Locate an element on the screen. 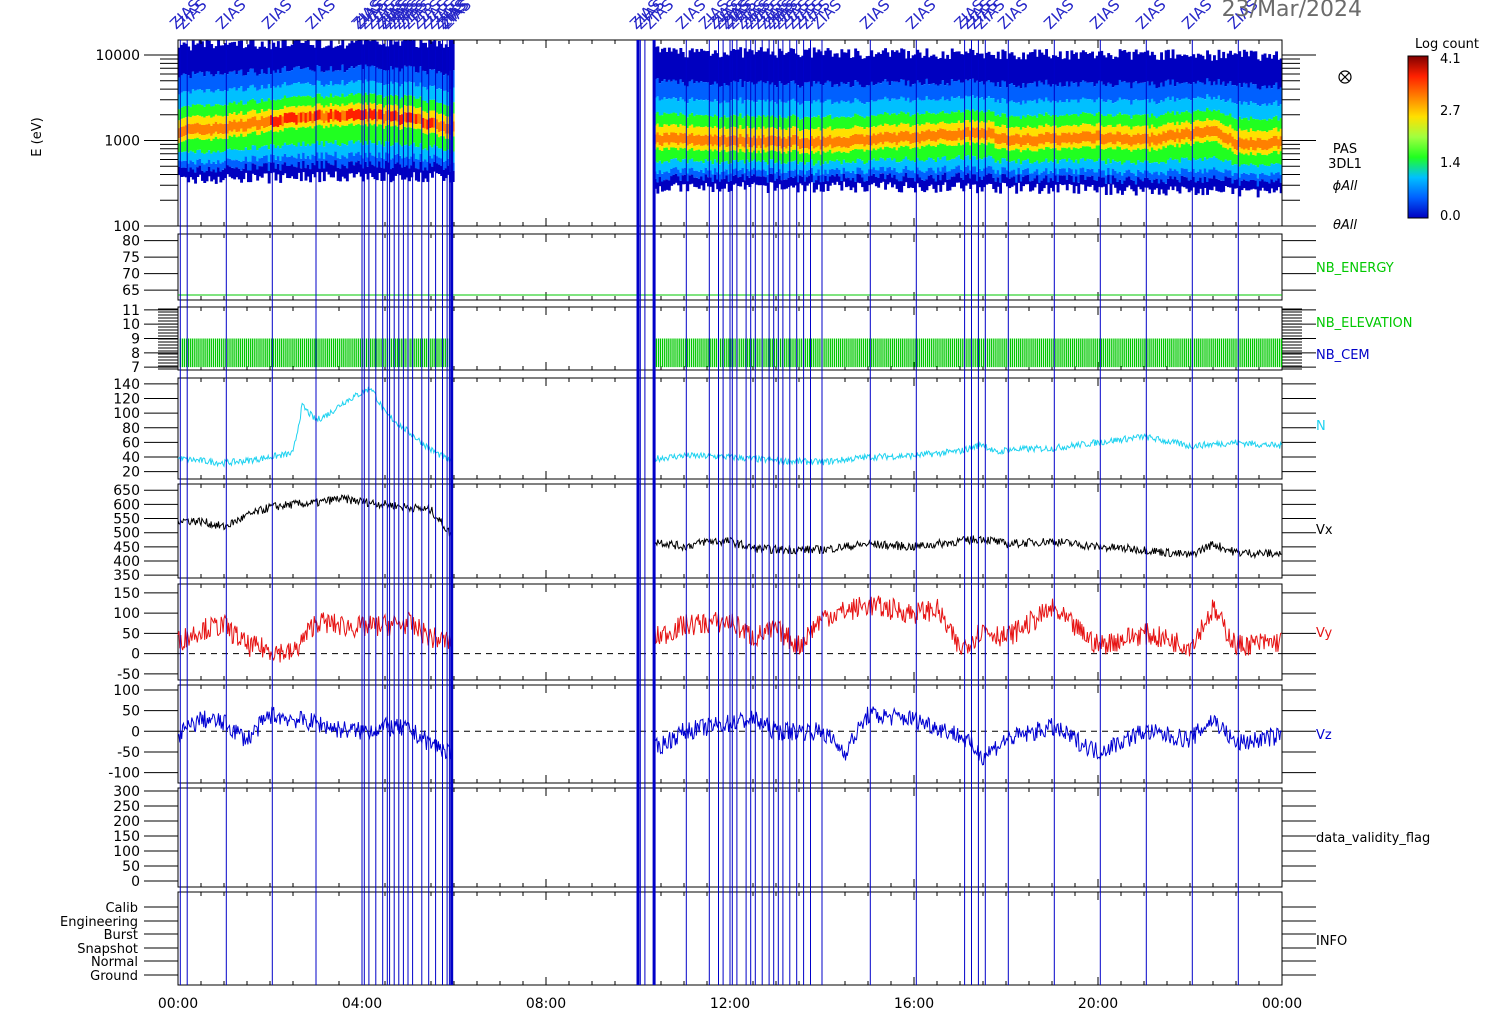  y-tick-label: 9 is located at coordinates (135, 340).